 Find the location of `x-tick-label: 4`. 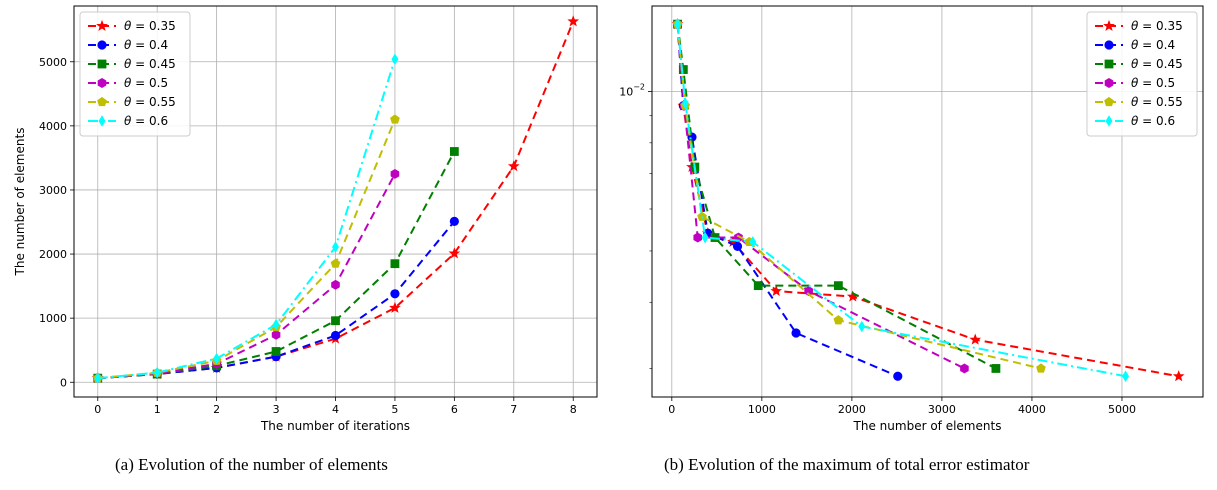

x-tick-label: 4 is located at coordinates (335, 409).